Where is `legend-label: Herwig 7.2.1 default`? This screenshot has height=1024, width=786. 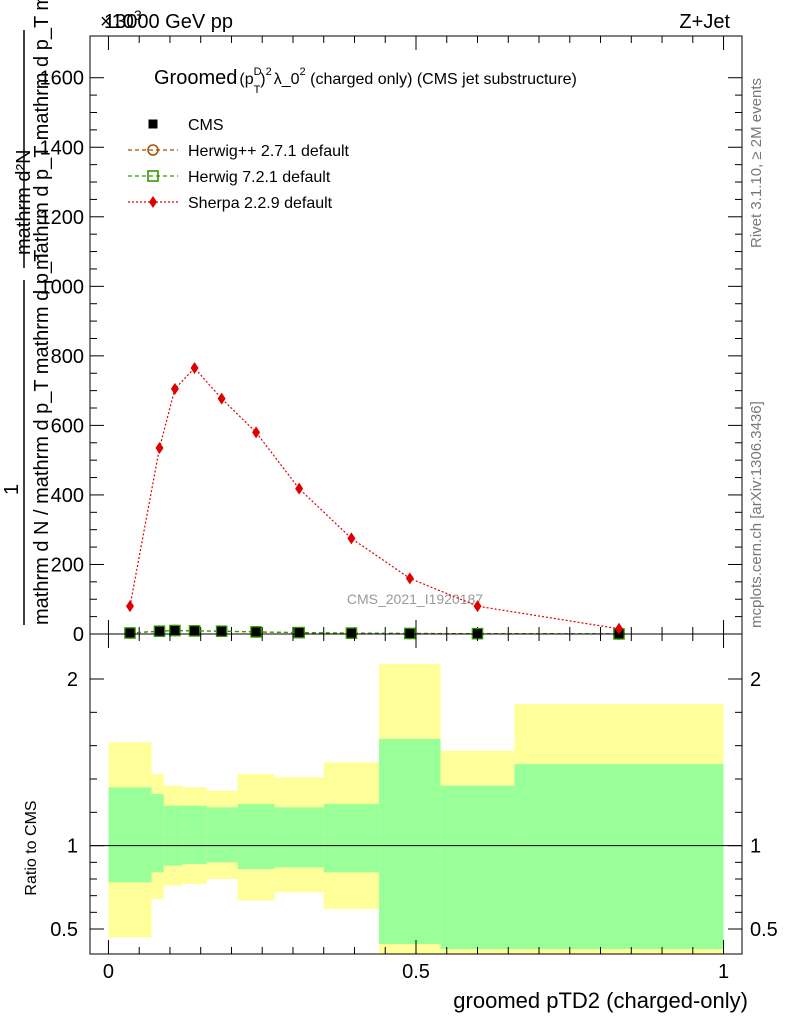
legend-label: Herwig 7.2.1 default is located at coordinates (259, 177).